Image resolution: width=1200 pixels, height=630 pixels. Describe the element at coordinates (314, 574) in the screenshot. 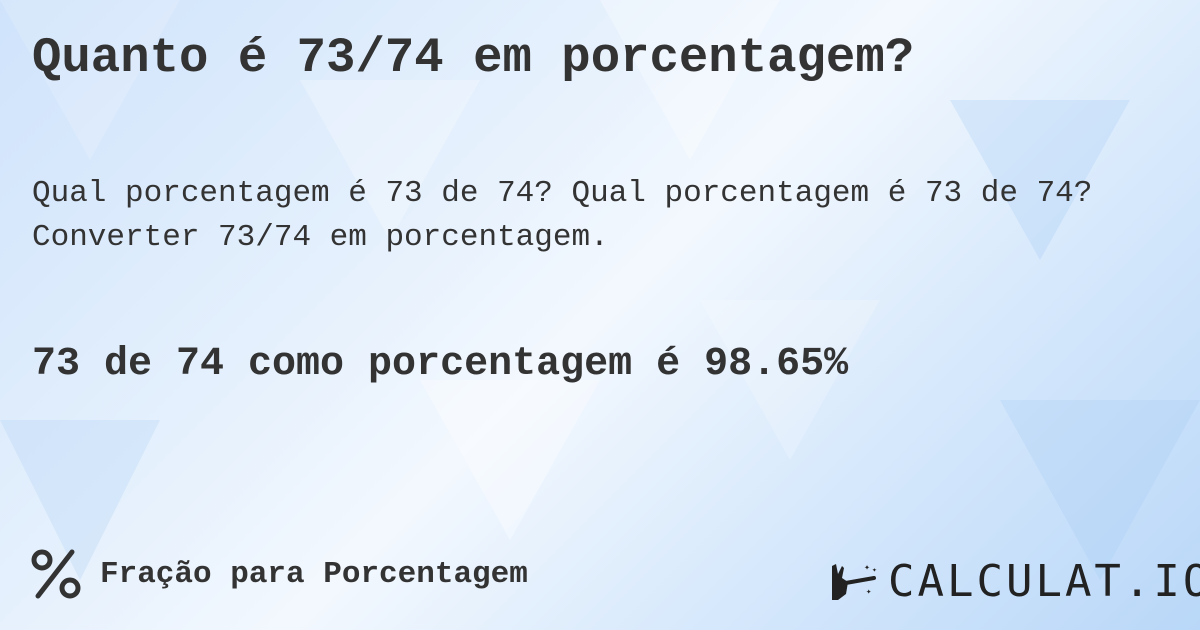

I see `category-label: Fração para Porcentagem` at that location.